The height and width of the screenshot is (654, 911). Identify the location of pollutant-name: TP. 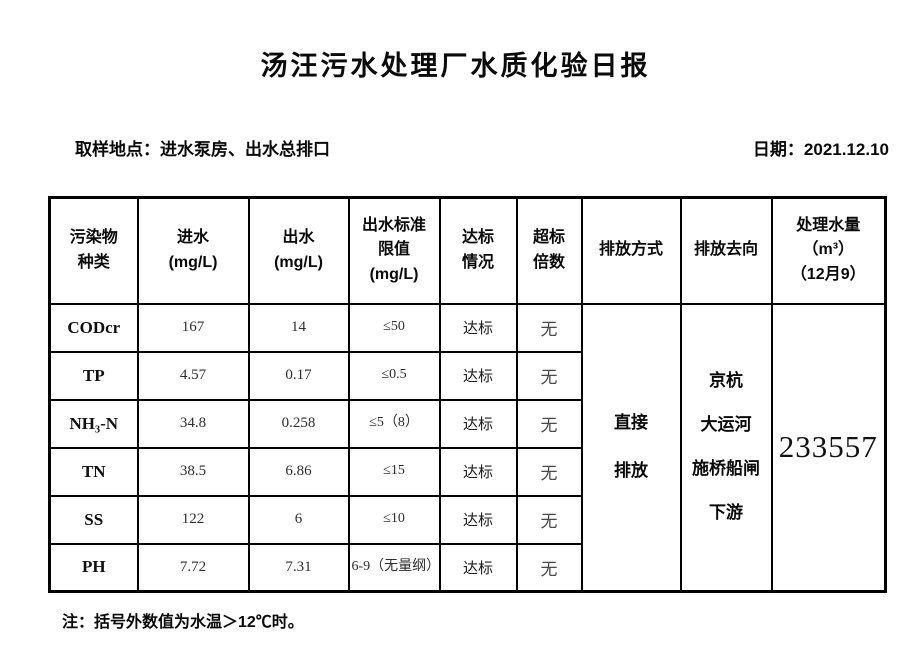
(93, 375).